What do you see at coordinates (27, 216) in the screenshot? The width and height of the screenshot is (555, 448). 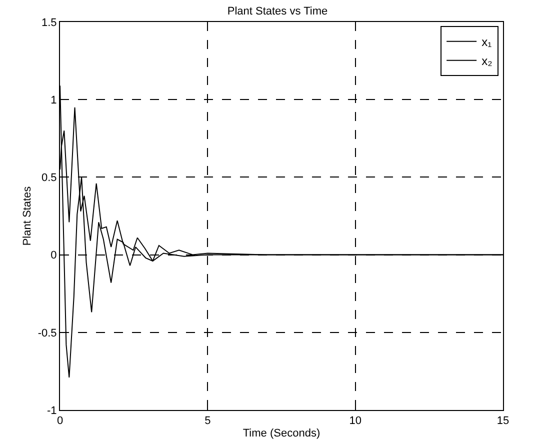 I see `y-axis-title: Plant States` at bounding box center [27, 216].